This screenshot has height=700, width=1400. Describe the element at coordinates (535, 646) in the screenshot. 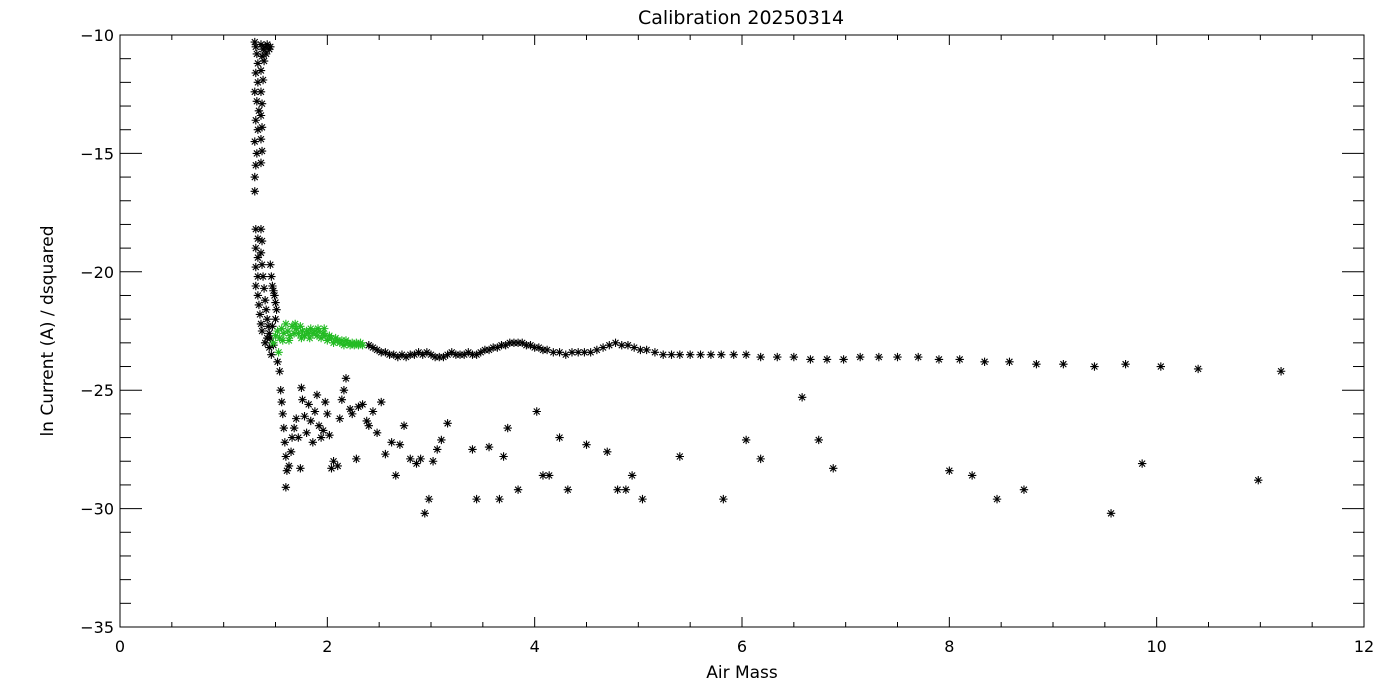

I see `x-tick-label: 4` at that location.